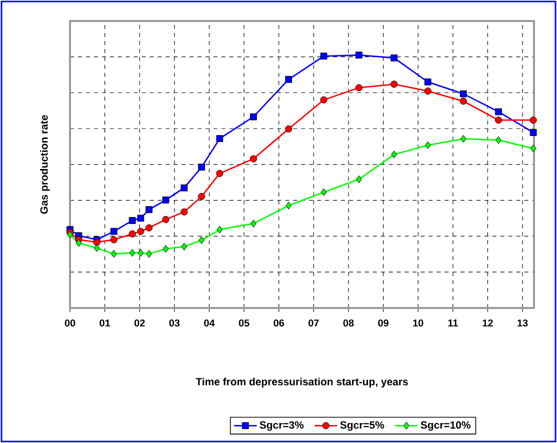 Image resolution: width=557 pixels, height=443 pixels. Describe the element at coordinates (362, 426) in the screenshot. I see `legend-label: Sgcr=5%` at that location.